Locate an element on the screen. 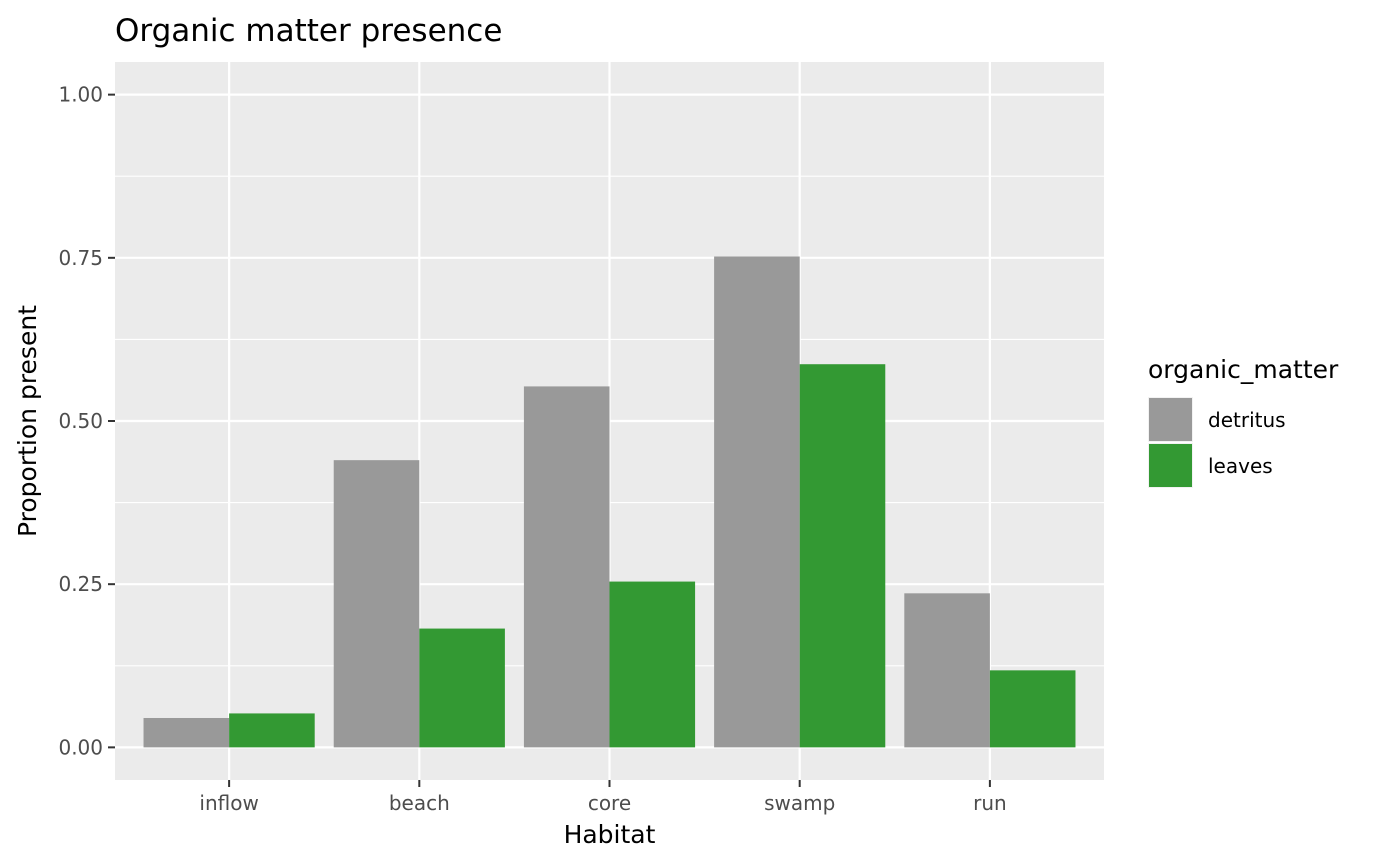 The image size is (1400, 865). y-tick-label: 0.50 is located at coordinates (80, 421).